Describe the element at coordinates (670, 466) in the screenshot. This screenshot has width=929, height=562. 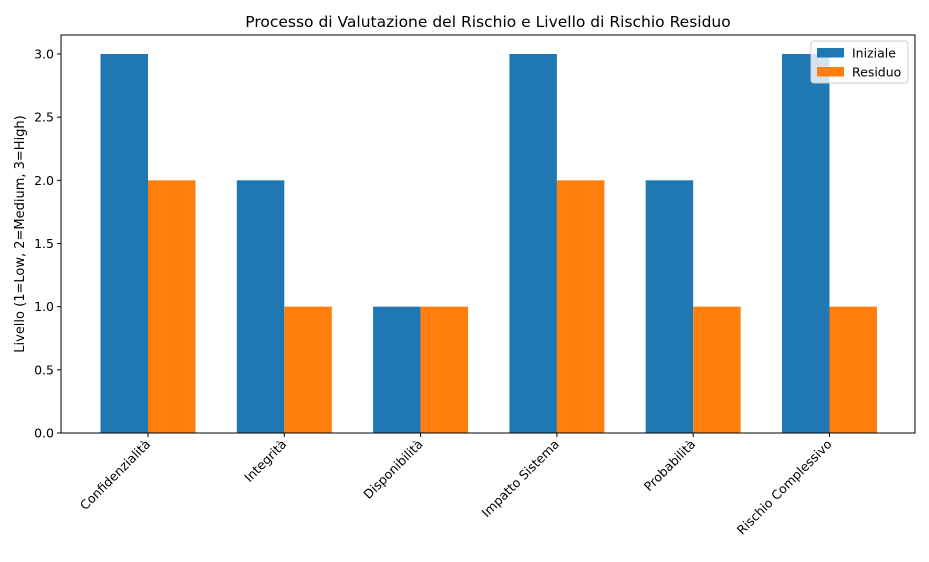
I see `x-tick-label: Probabilità` at that location.